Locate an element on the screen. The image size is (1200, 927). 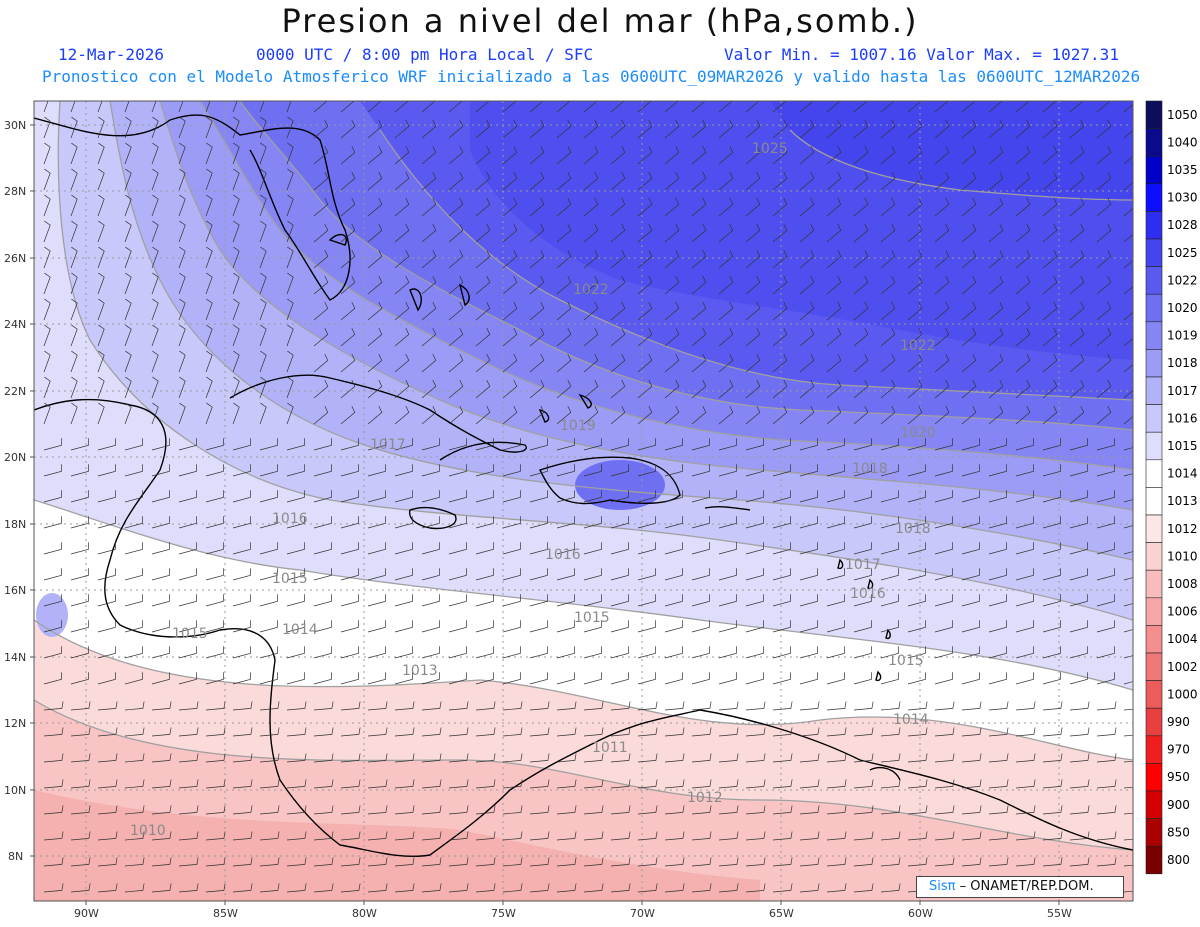
contour-label: 1016 is located at coordinates (563, 555).